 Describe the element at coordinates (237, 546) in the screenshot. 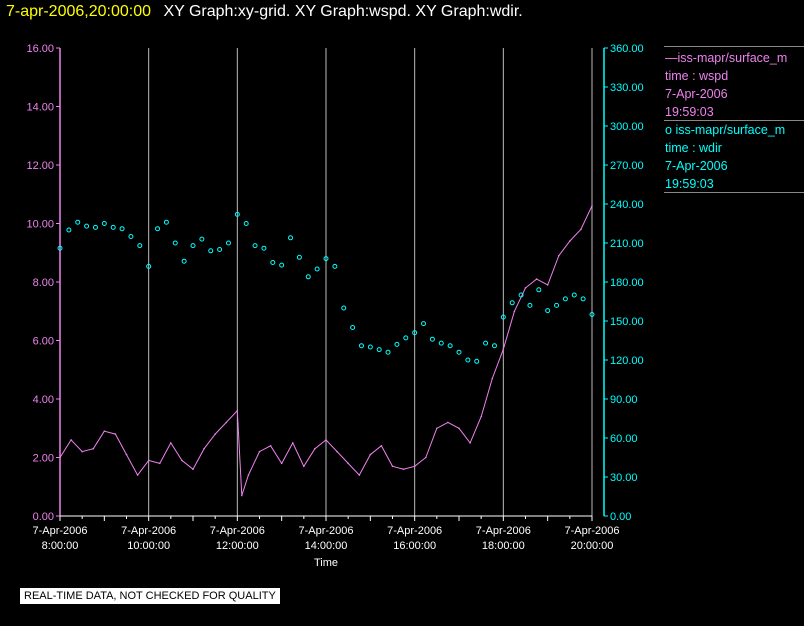

I see `x-tick-time: 12:00:00` at that location.